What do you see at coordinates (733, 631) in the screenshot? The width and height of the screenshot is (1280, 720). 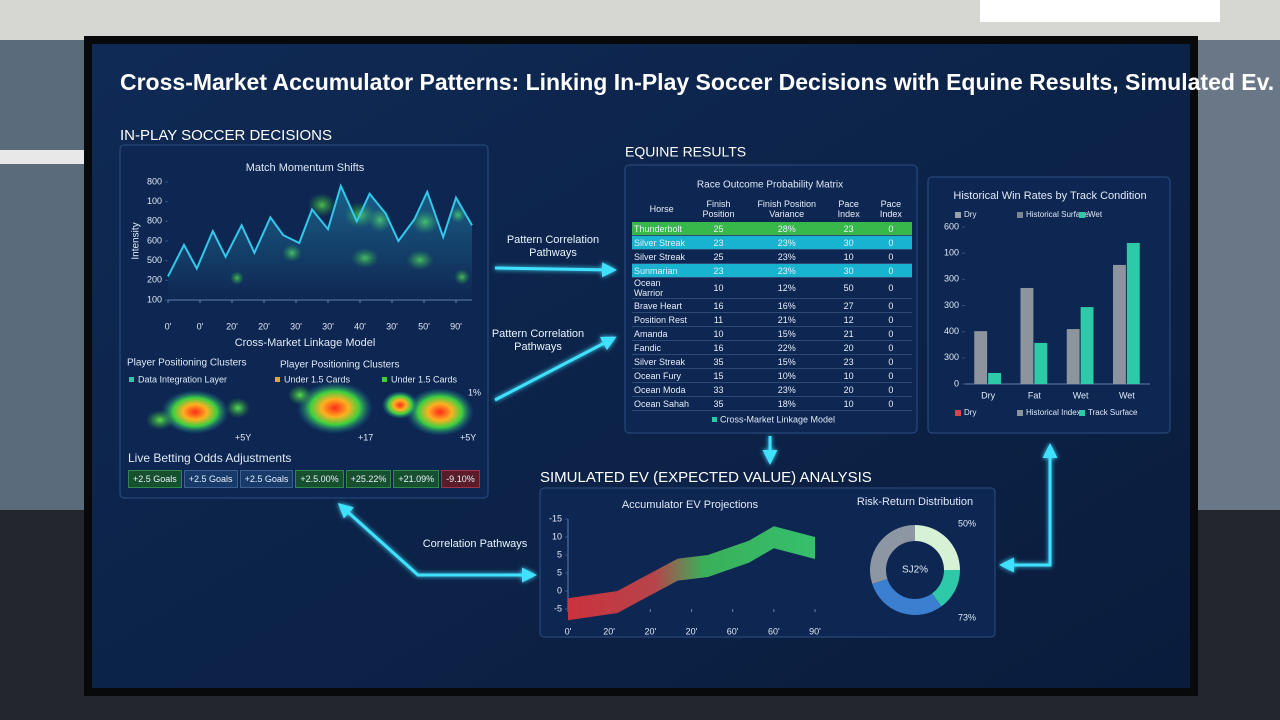 I see `x-tick-label: 60'` at bounding box center [733, 631].